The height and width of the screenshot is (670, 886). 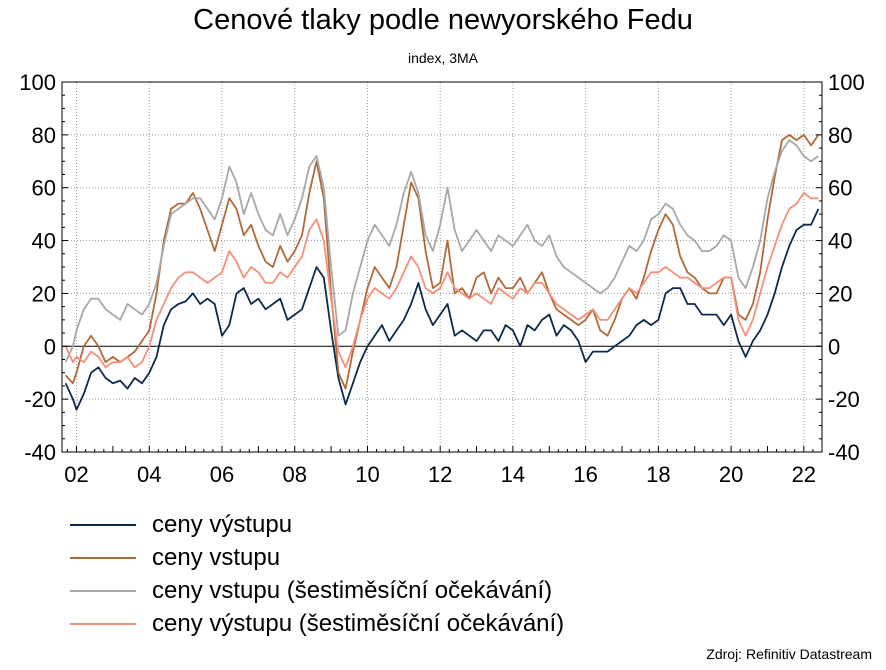 I want to click on x-tick-label: 14, so click(x=513, y=474).